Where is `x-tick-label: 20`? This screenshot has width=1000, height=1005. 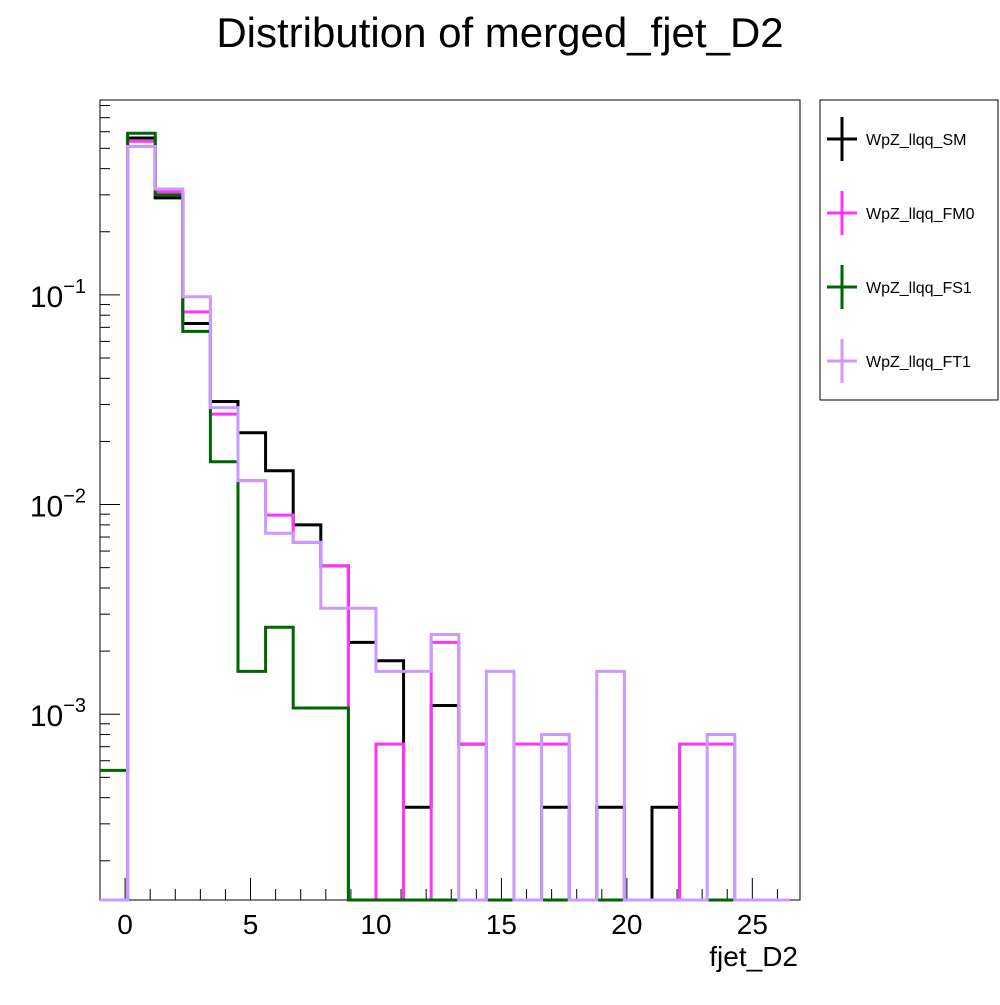 x-tick-label: 20 is located at coordinates (626, 924).